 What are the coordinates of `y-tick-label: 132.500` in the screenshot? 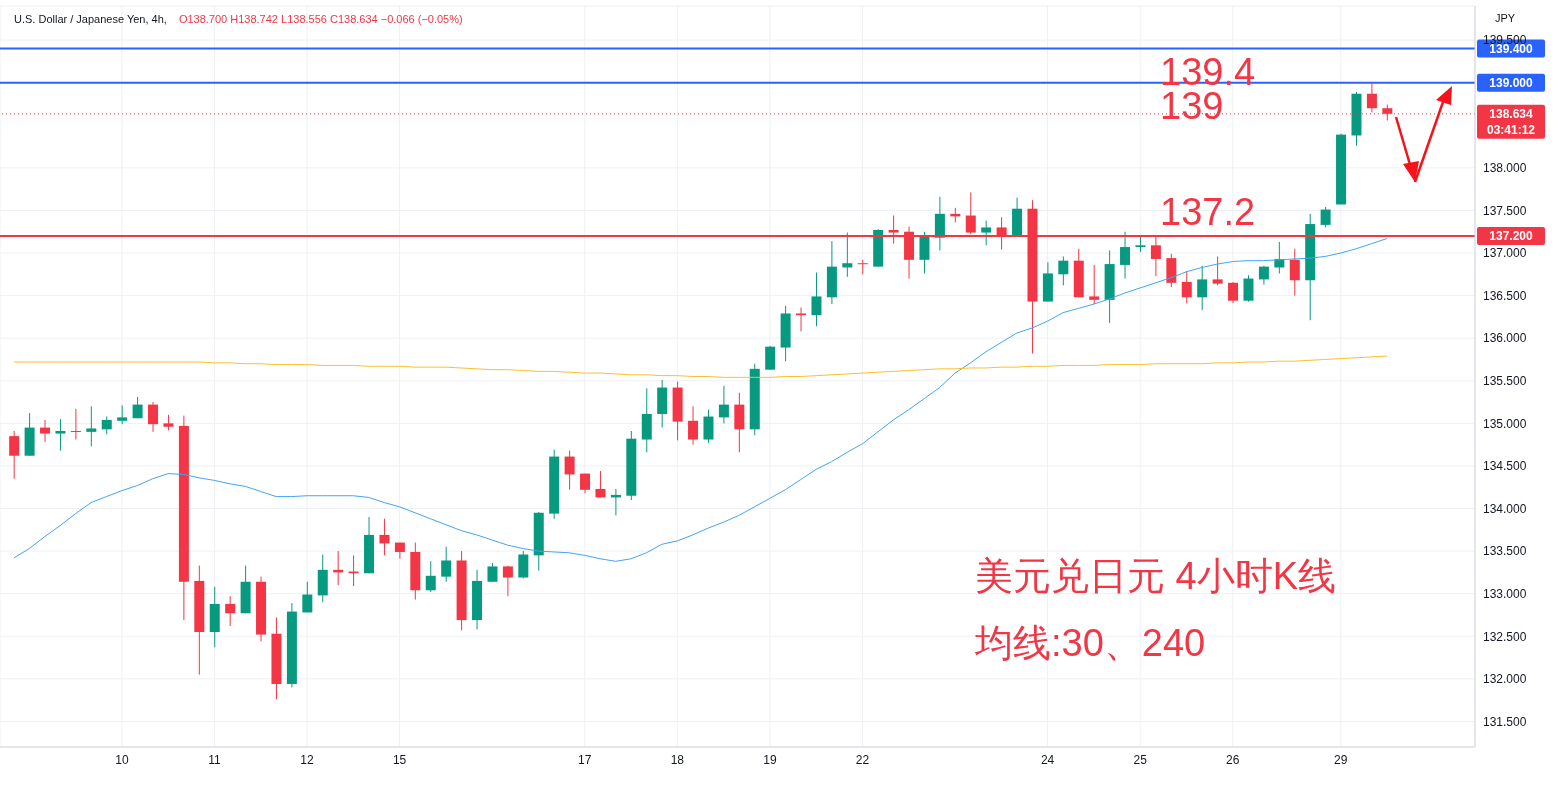 It's located at (1505, 636).